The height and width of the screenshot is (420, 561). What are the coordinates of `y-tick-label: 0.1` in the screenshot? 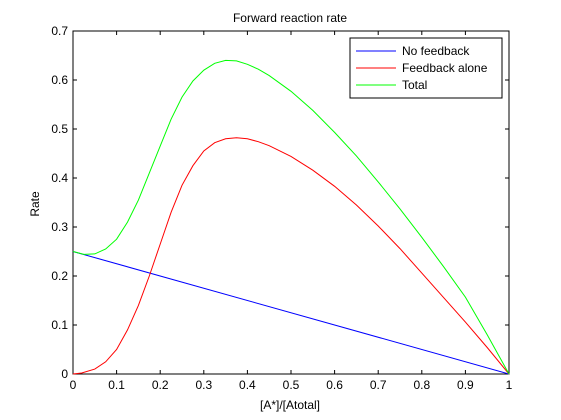 It's located at (59, 325).